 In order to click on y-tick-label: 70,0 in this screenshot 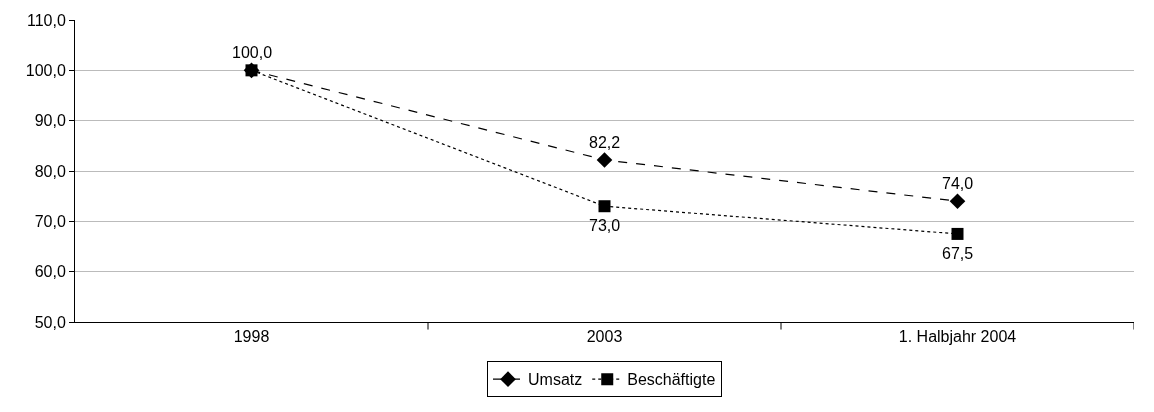, I will do `click(50, 221)`.